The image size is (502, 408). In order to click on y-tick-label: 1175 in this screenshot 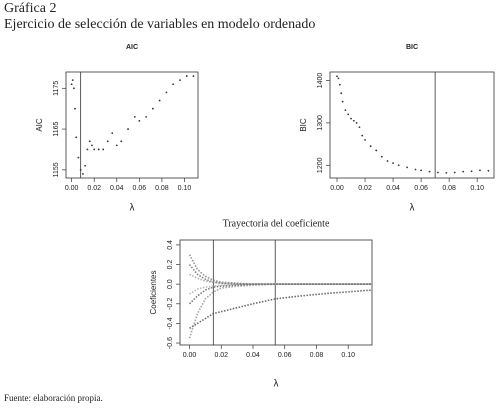, I will do `click(56, 88)`.